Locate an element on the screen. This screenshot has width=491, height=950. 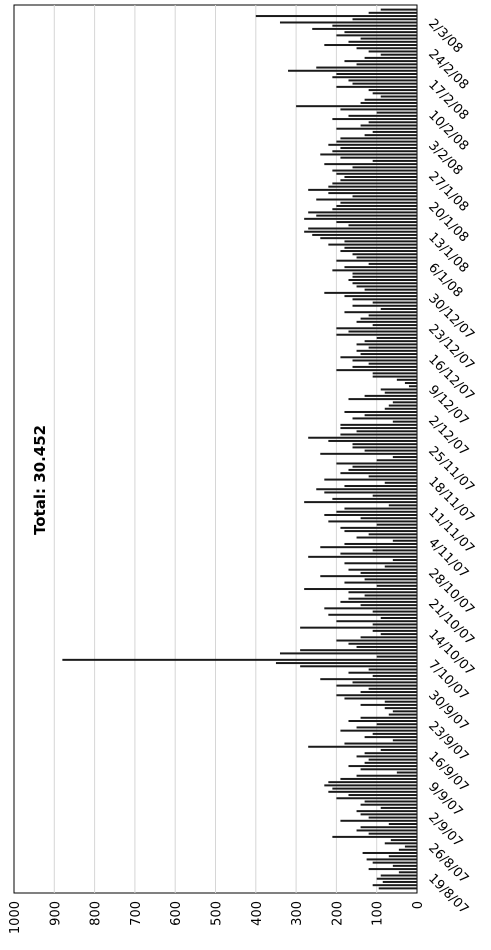
value-tick-label: 500 is located at coordinates (217, 913).